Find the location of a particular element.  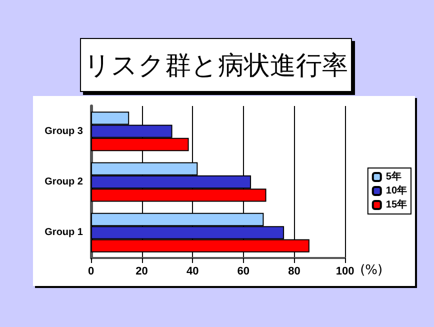

chart-title: リスク群と病状進行率 is located at coordinates (216, 65).